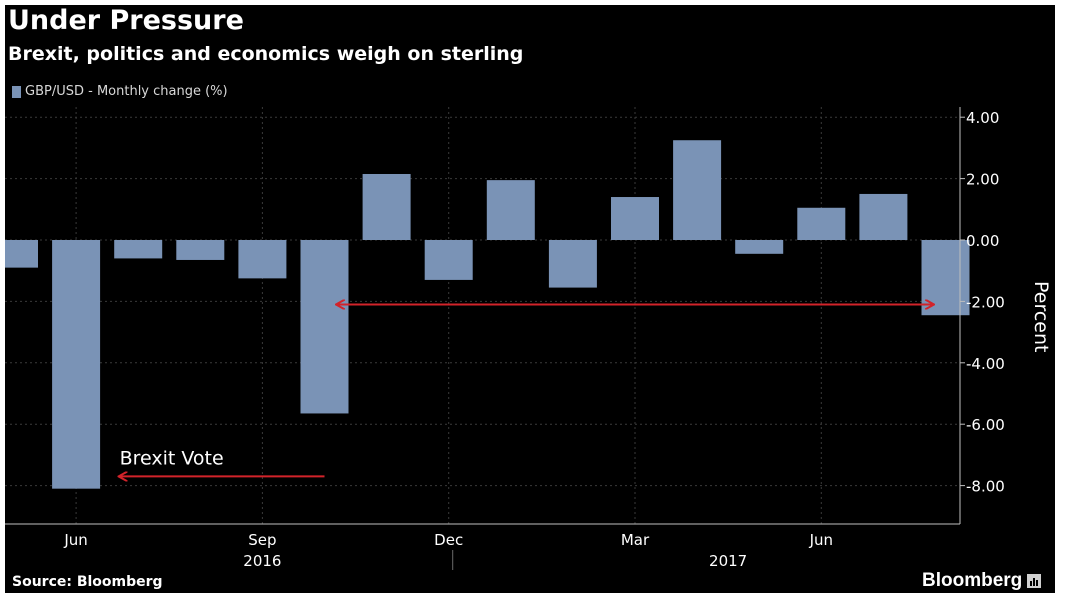 This screenshot has height=598, width=1065. I want to click on legend-swatch, so click(16, 91).